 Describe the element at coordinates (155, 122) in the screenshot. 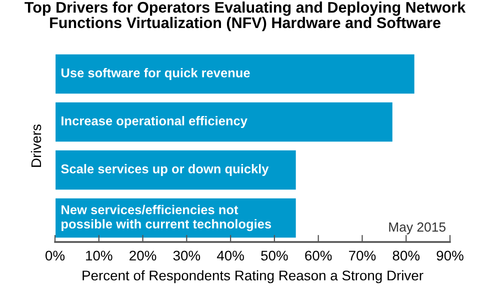

I see `y-tick-label: Increase operational efficiency` at that location.